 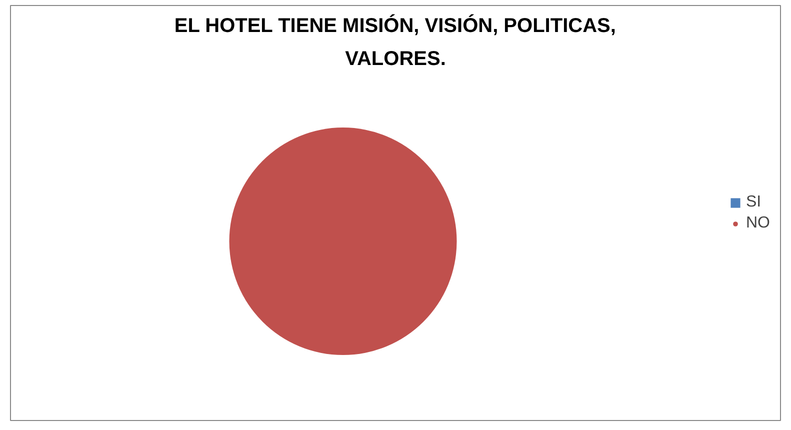 I want to click on legend-label: NO, so click(x=758, y=223).